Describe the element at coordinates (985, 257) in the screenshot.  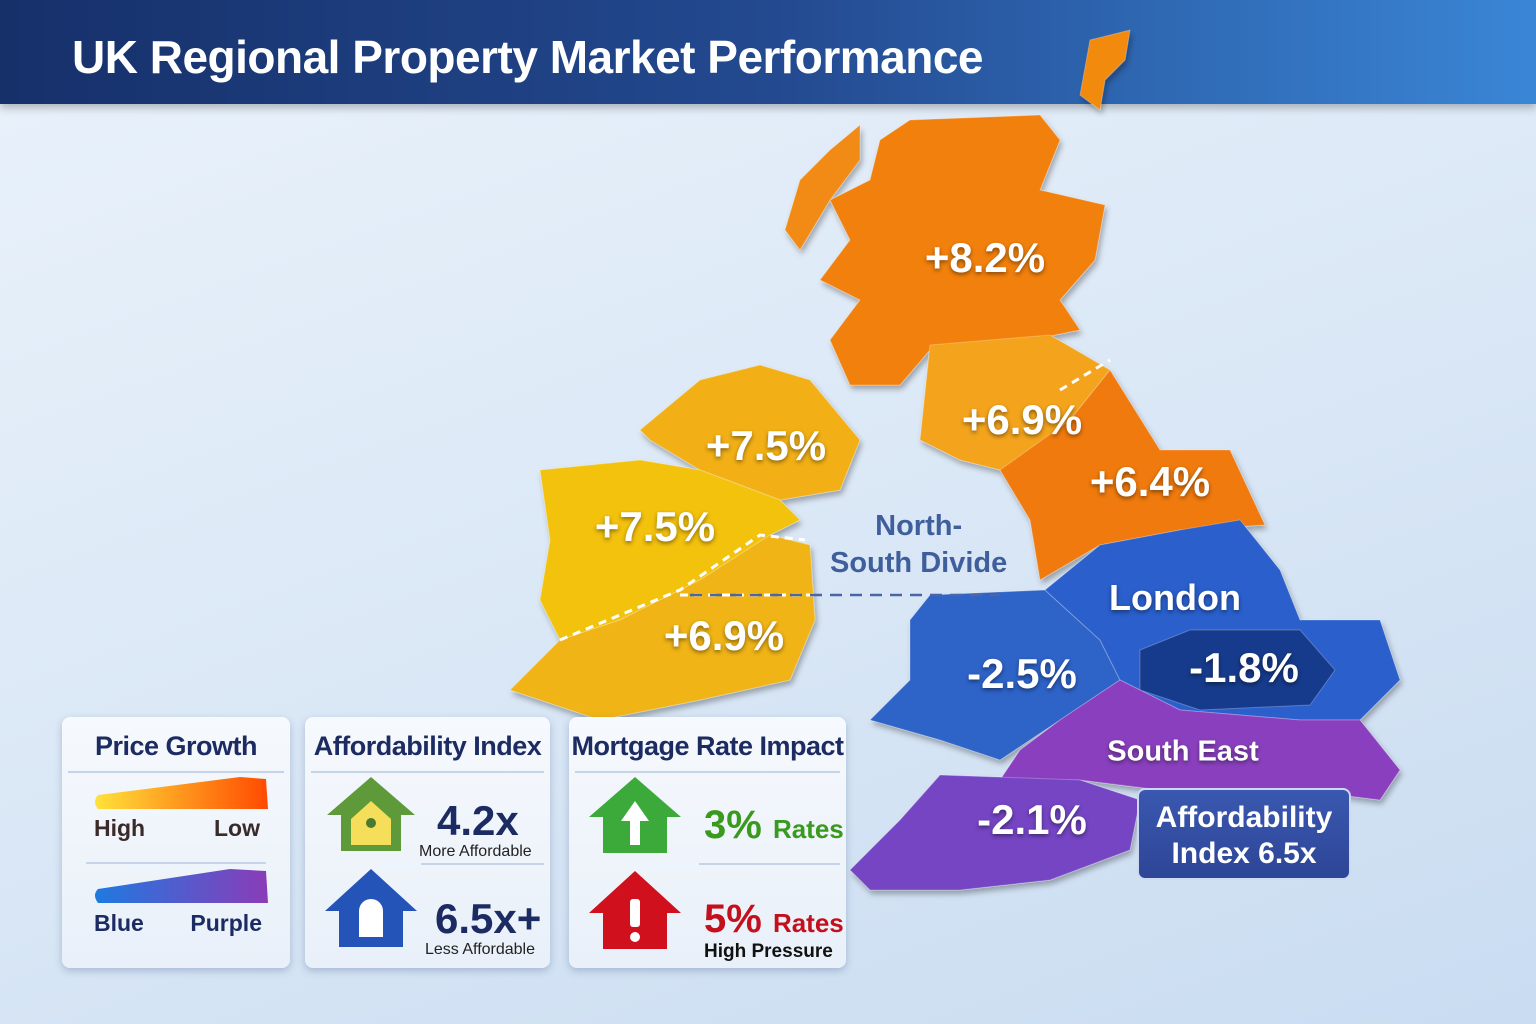
I see `label-scotland: +8.2%` at that location.